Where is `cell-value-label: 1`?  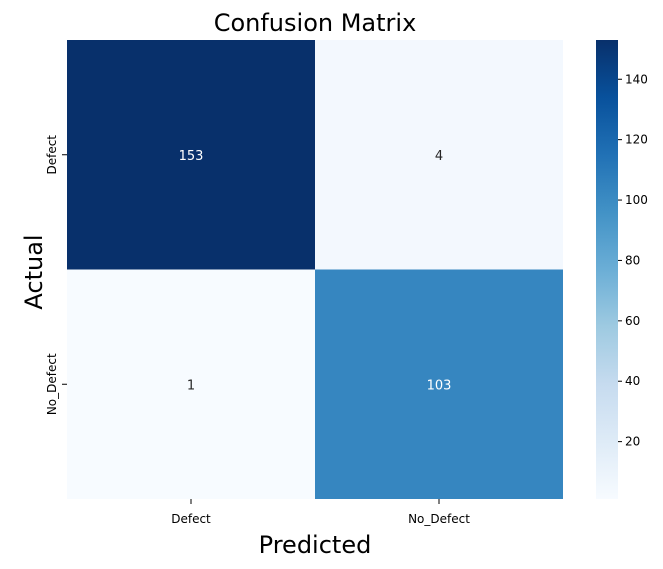 cell-value-label: 1 is located at coordinates (191, 385).